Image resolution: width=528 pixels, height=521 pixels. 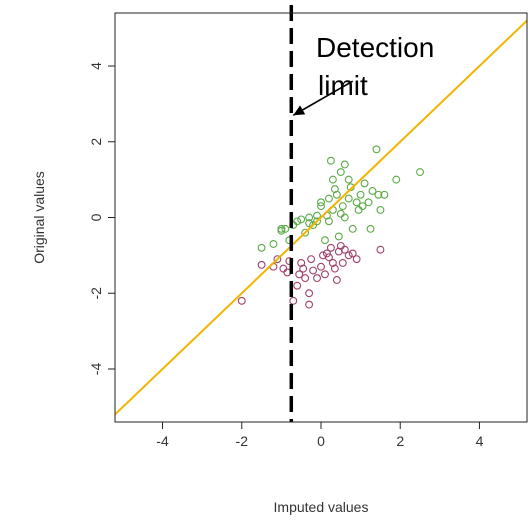 I want to click on y-axis: -4 -2 0 2 4, so click(x=101, y=218).